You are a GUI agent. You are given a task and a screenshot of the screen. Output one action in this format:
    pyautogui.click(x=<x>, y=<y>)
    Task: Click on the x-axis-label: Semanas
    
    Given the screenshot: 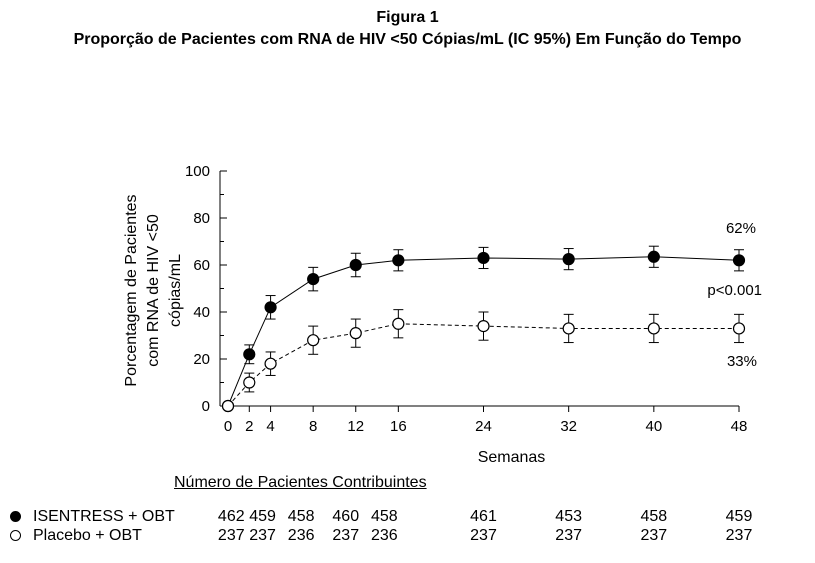 What is the action you would take?
    pyautogui.click(x=512, y=457)
    